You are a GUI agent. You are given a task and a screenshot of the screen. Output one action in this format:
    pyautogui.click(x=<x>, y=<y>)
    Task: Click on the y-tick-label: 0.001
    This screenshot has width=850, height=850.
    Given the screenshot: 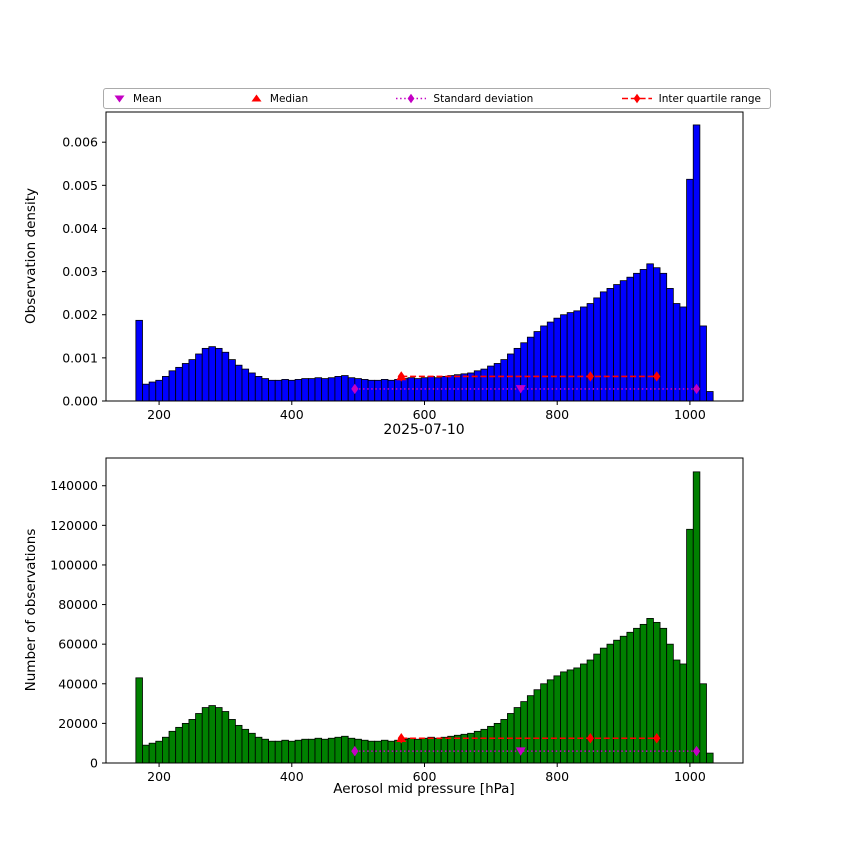 What is the action you would take?
    pyautogui.click(x=80, y=357)
    